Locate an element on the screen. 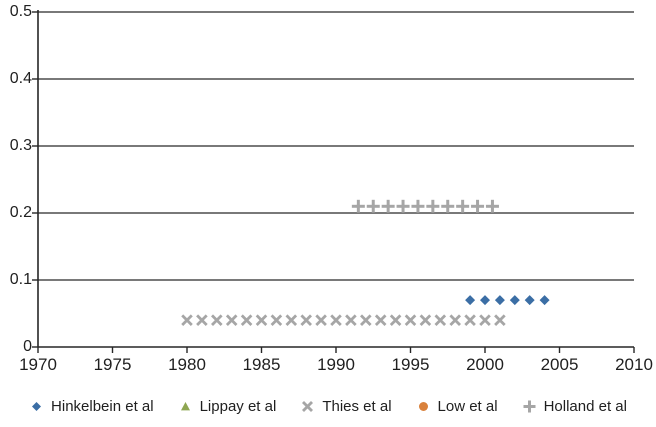 The image size is (656, 427). legend-item-low-et-al: Low et al is located at coordinates (457, 406).